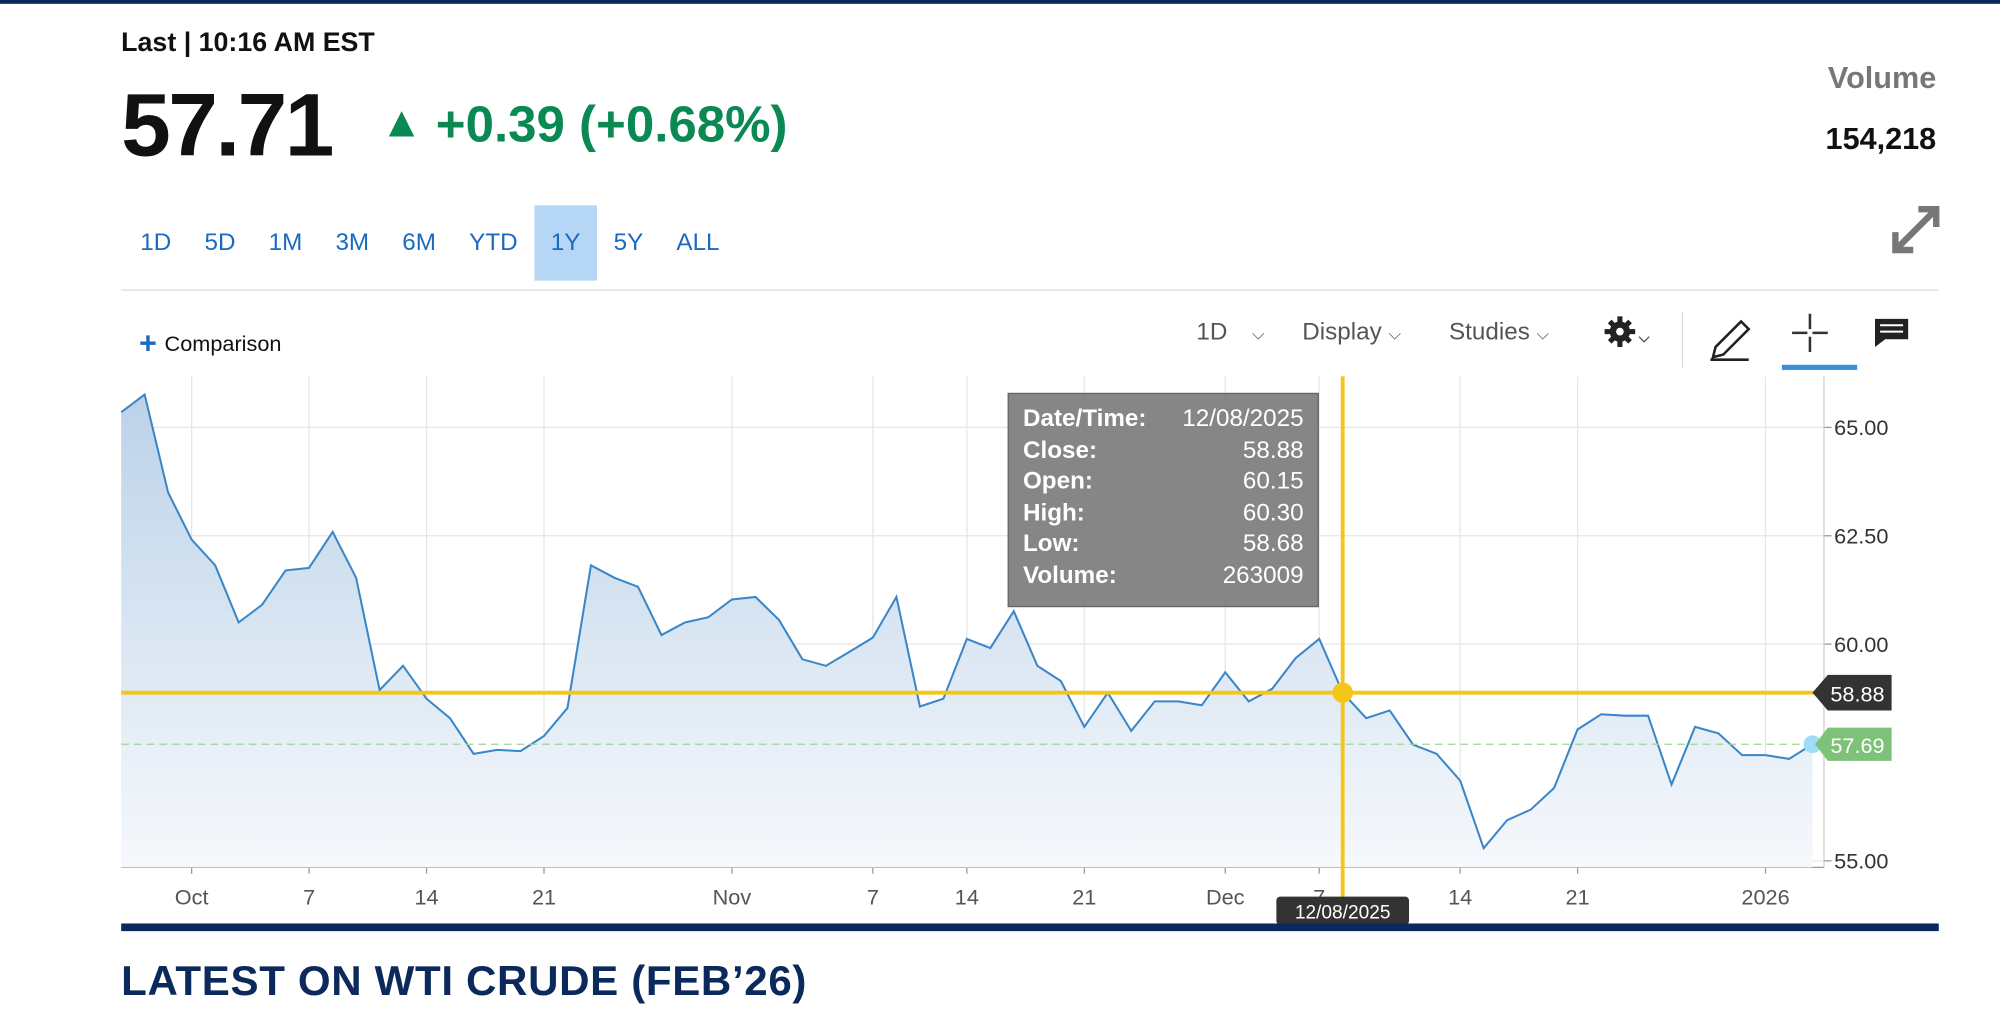  Describe the element at coordinates (1812, 744) in the screenshot. I see `last-price-dot` at that location.